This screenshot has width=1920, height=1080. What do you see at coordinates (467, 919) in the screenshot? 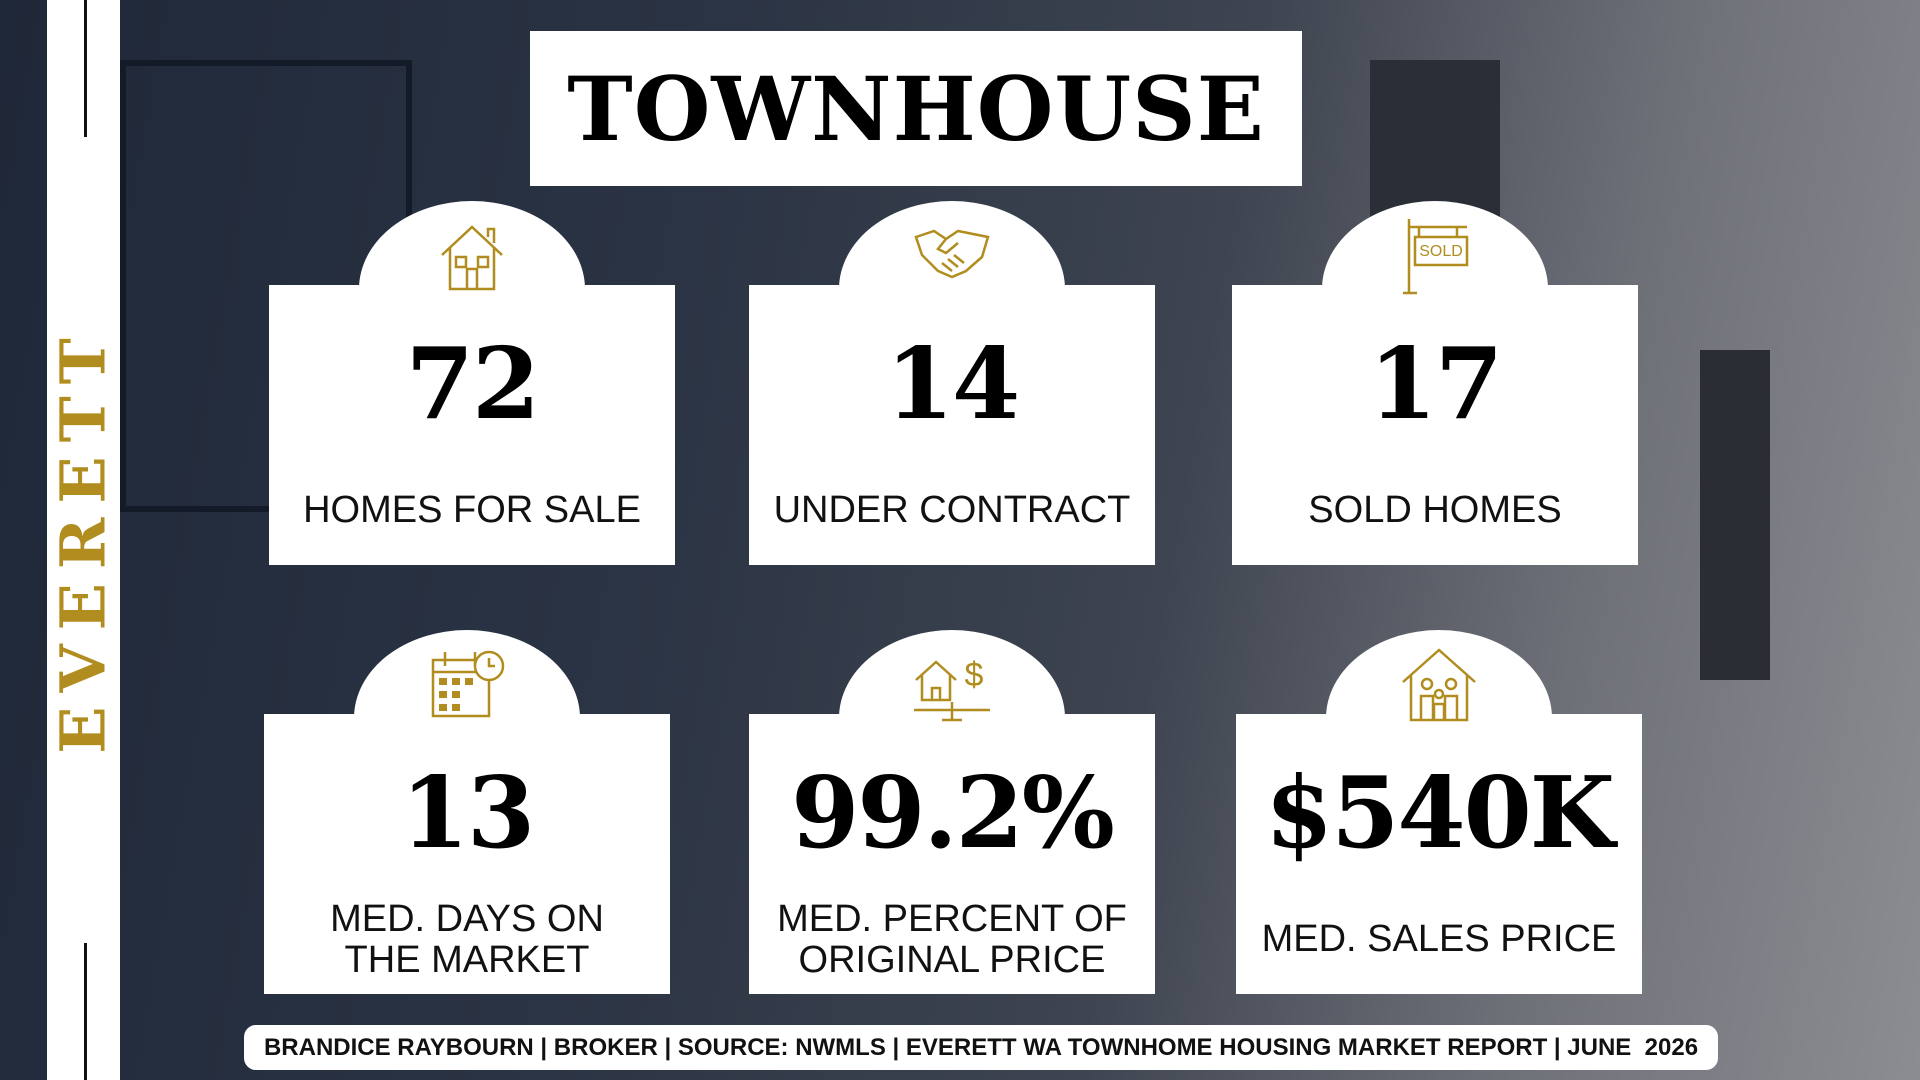
I see `stat-label: MED. DAYS ON` at bounding box center [467, 919].